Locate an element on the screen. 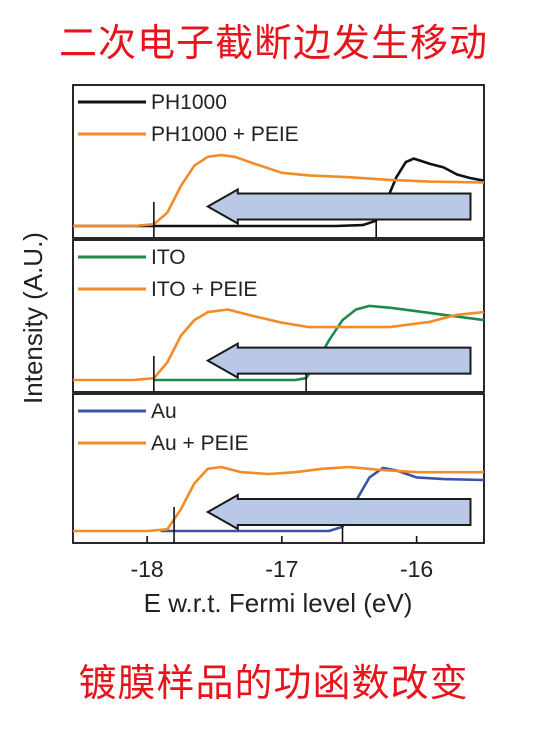 Image resolution: width=547 pixels, height=732 pixels. legend-label: Au + PEIE is located at coordinates (199, 443).